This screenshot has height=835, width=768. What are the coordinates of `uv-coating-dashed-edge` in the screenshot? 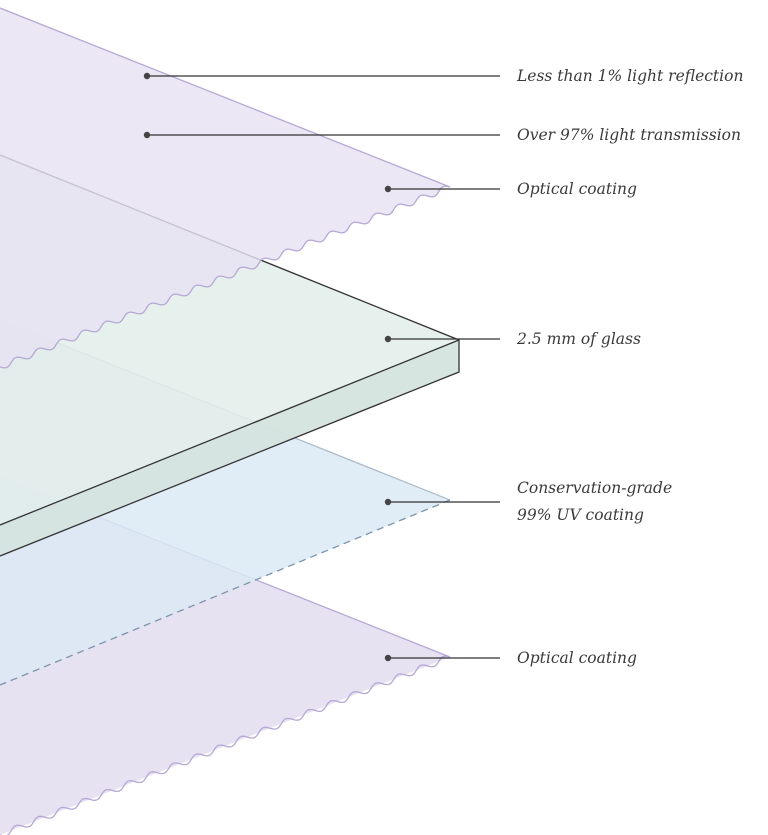 It's located at (225, 592).